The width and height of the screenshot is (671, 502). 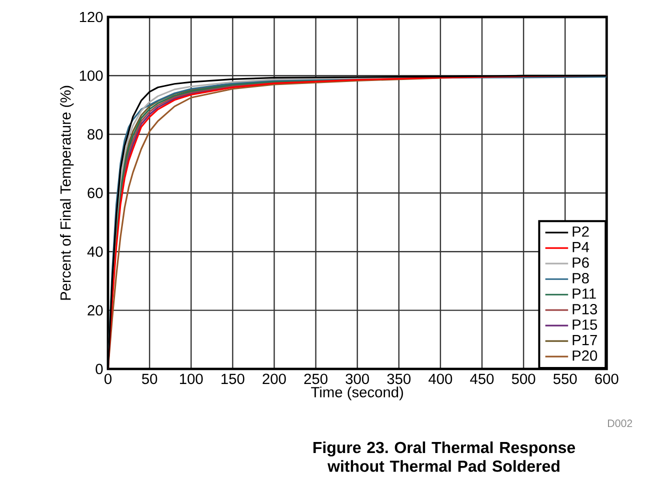 What do you see at coordinates (357, 393) in the screenshot?
I see `x-axis-title: Time (second)` at bounding box center [357, 393].